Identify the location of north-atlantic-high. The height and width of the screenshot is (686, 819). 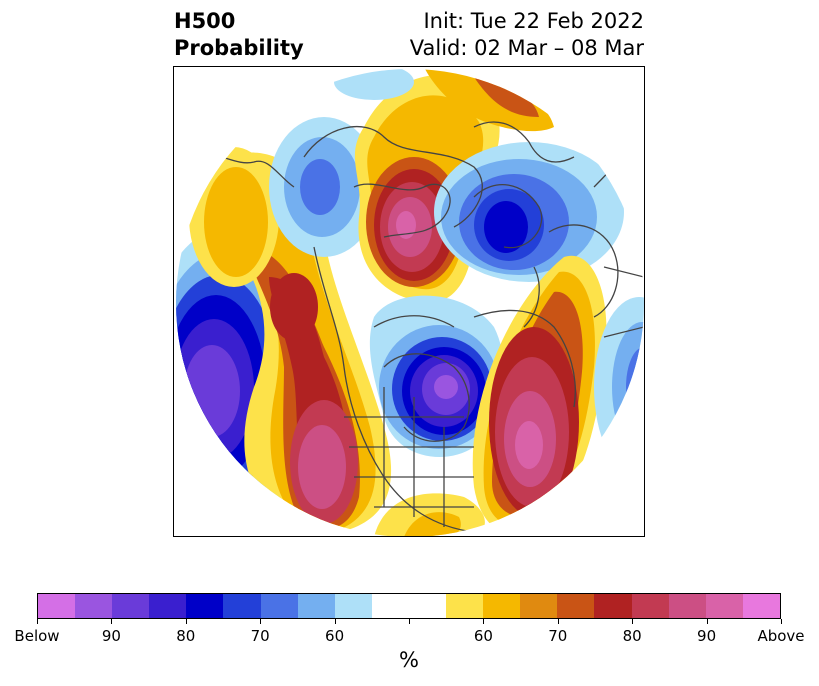
(539, 395).